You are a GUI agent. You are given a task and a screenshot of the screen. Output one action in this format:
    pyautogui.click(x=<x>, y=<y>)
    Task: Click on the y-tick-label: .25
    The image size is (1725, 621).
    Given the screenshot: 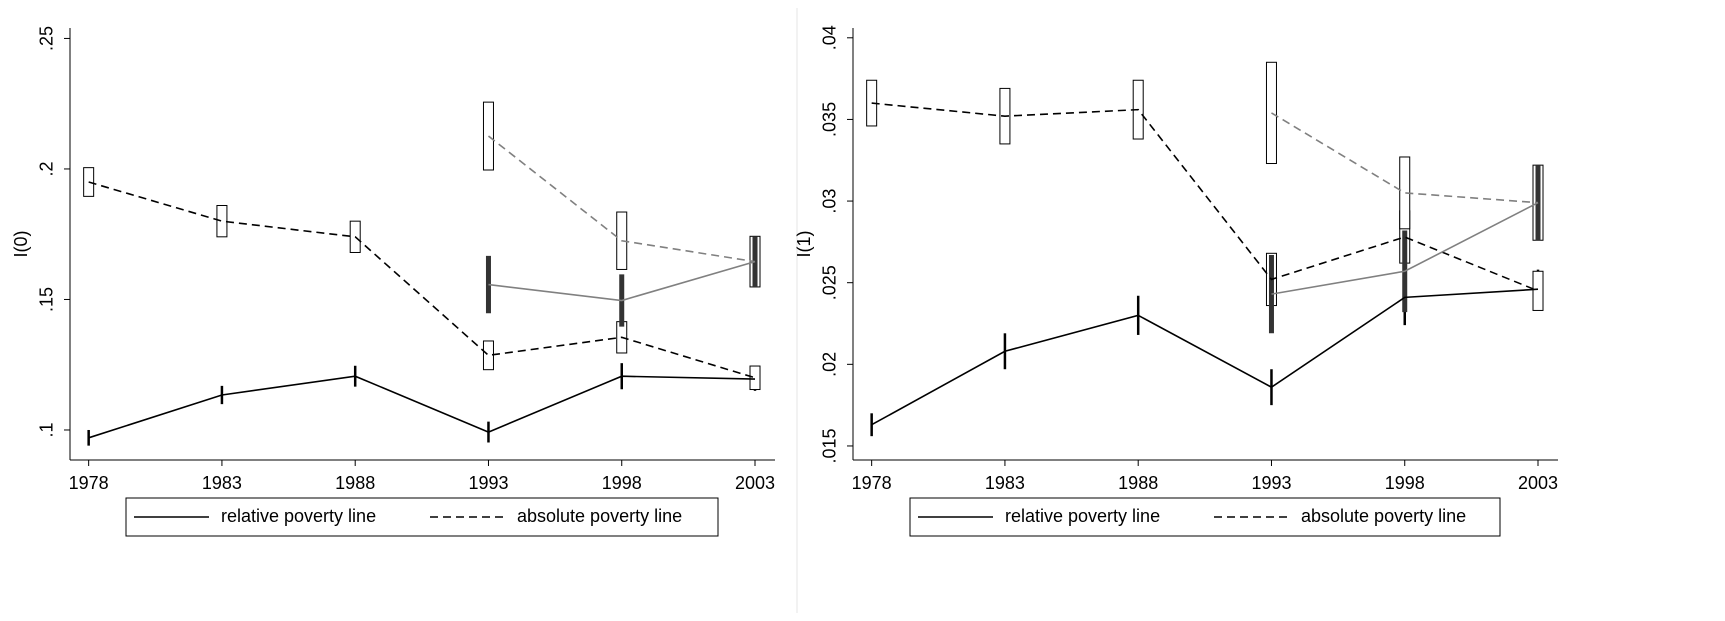 What is the action you would take?
    pyautogui.click(x=47, y=38)
    